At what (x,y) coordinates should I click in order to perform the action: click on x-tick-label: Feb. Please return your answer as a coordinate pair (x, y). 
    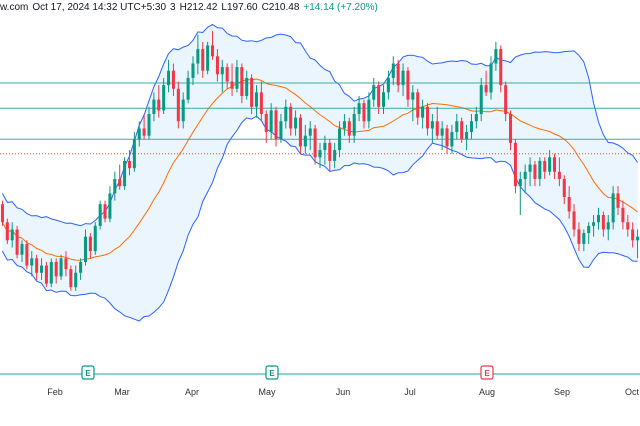
    Looking at the image, I should click on (55, 392).